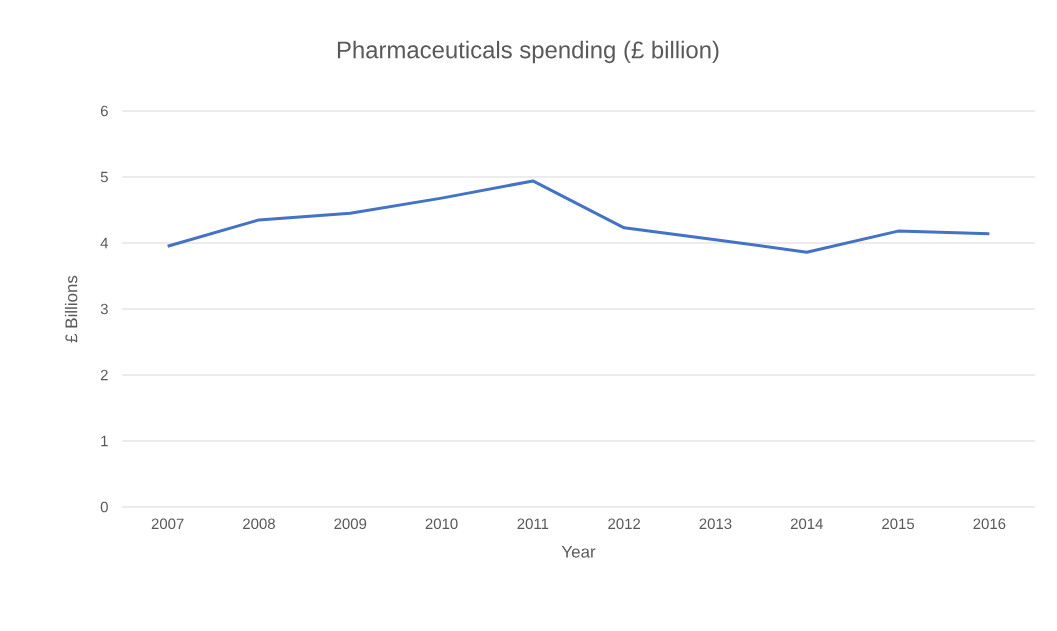 This screenshot has width=1057, height=631. Describe the element at coordinates (104, 177) in the screenshot. I see `y-tick-label: 5` at that location.